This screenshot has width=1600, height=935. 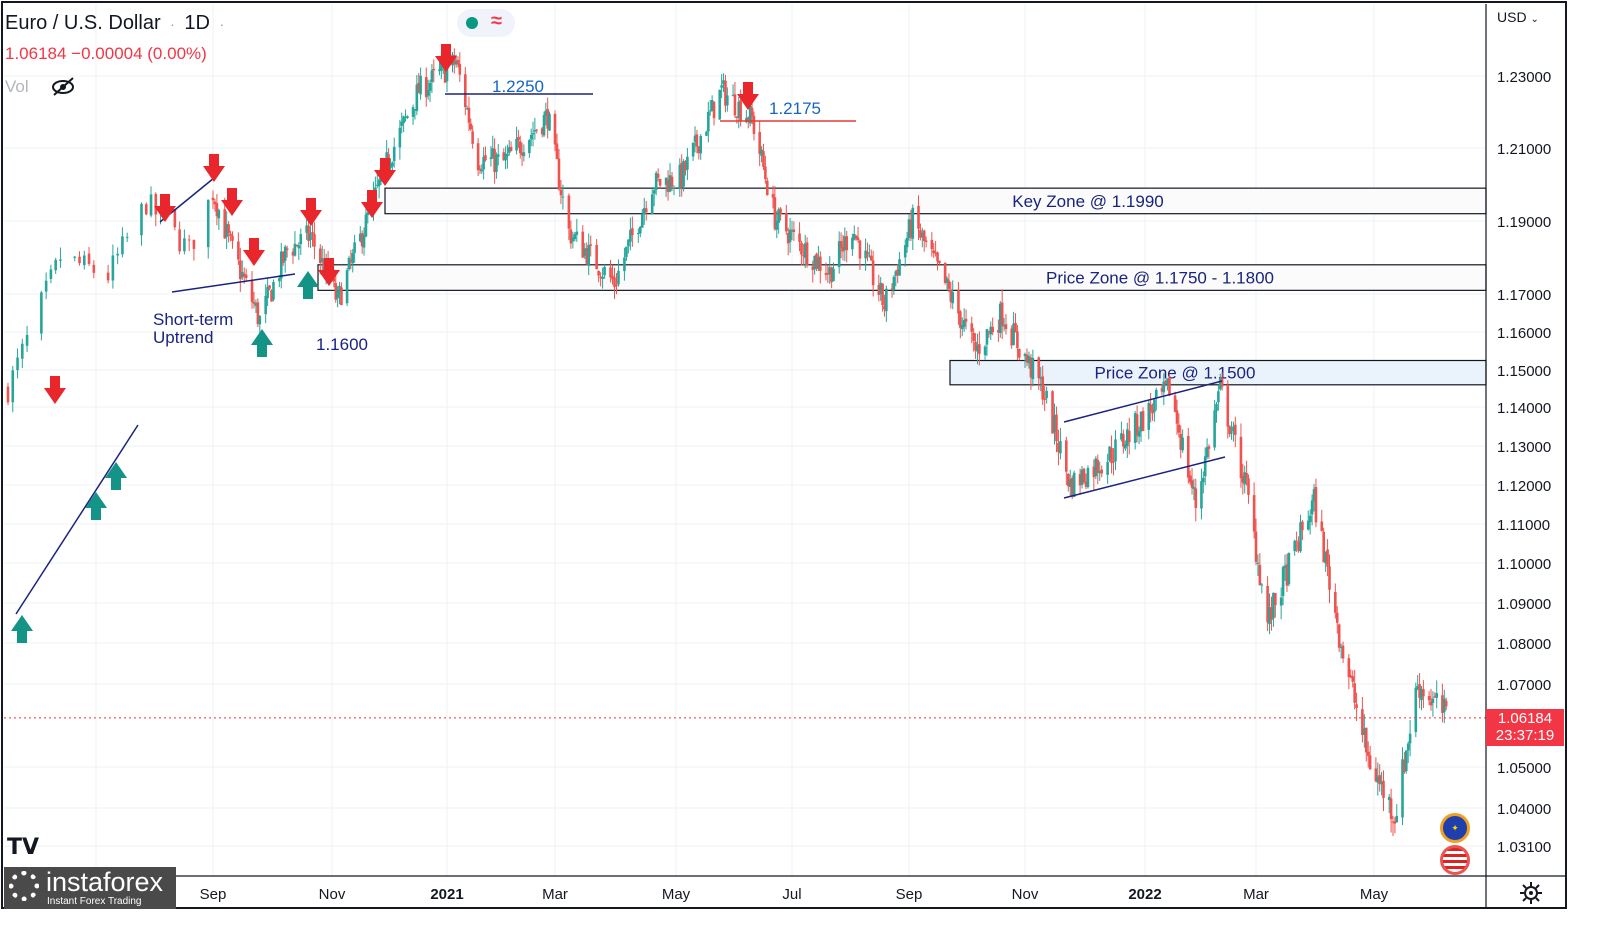 What do you see at coordinates (1512, 17) in the screenshot?
I see `currency-label: USD` at bounding box center [1512, 17].